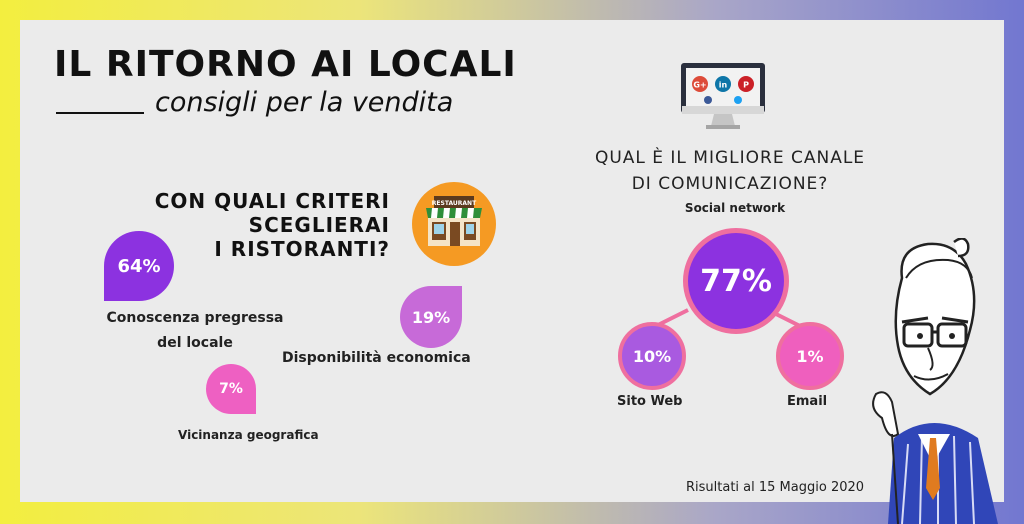  Describe the element at coordinates (195, 331) in the screenshot. I see `criteria-label-history: Conoscenza pregressa del locale` at that location.